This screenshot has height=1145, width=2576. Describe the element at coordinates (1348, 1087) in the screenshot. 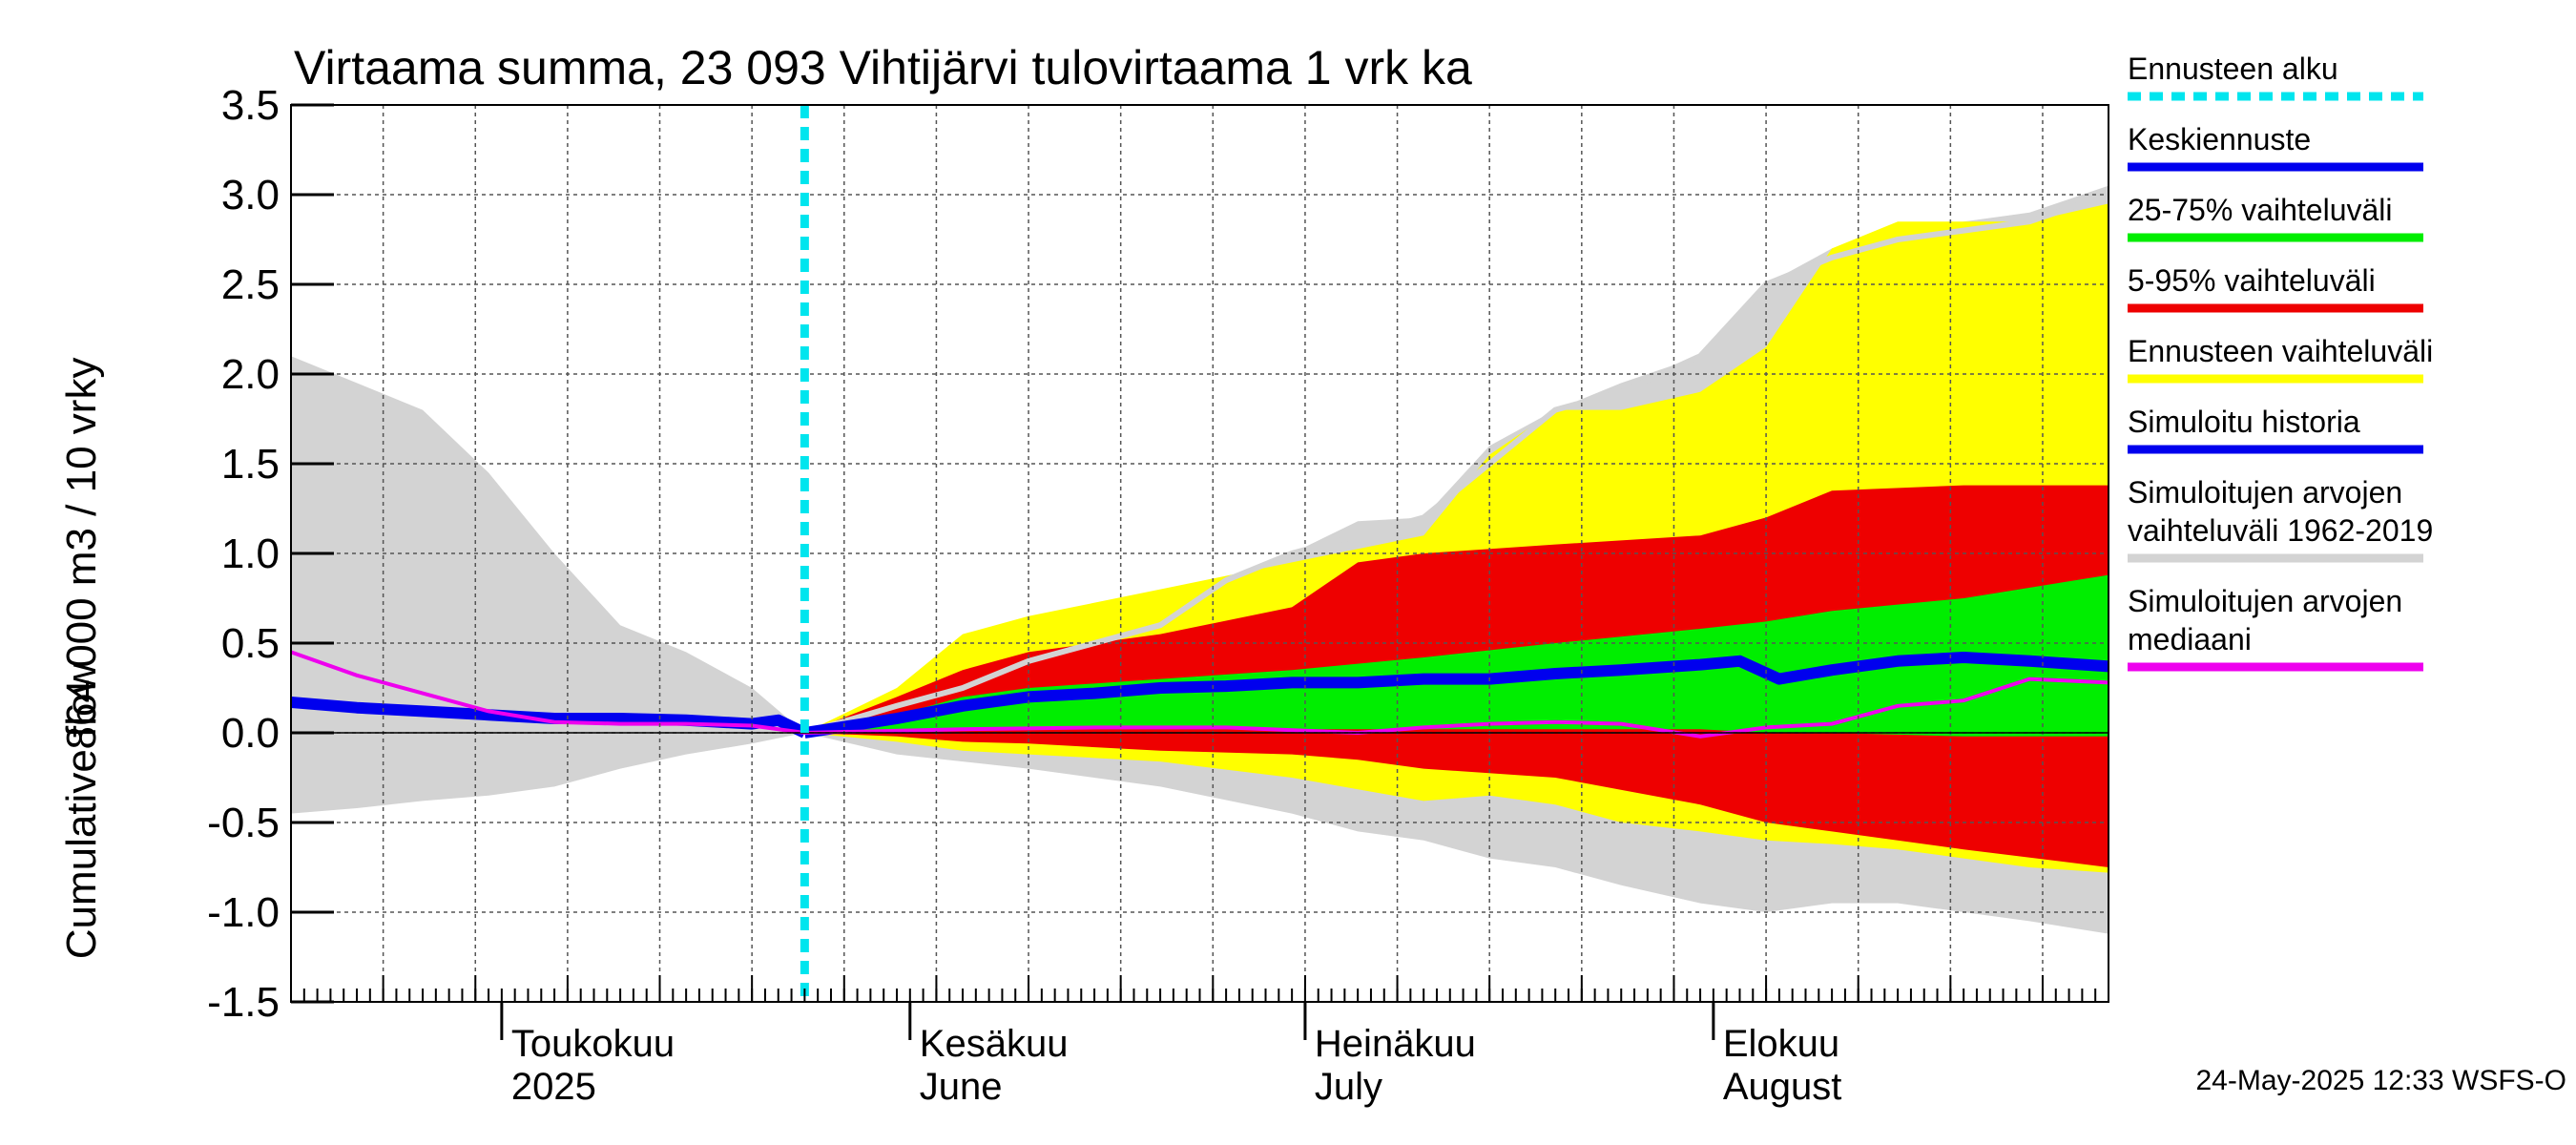

I see `x-month-sublabel: July` at that location.